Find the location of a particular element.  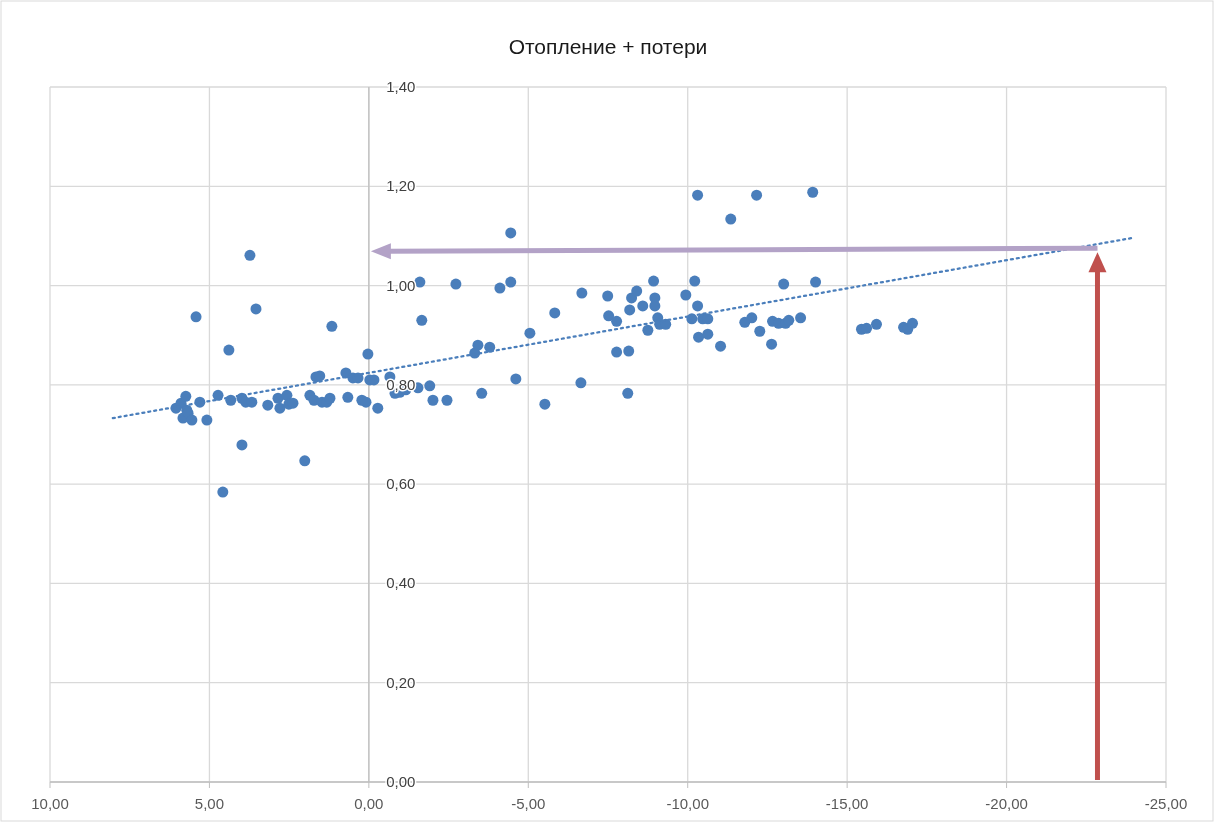

y-tick-label: 1,00 is located at coordinates (401, 285).